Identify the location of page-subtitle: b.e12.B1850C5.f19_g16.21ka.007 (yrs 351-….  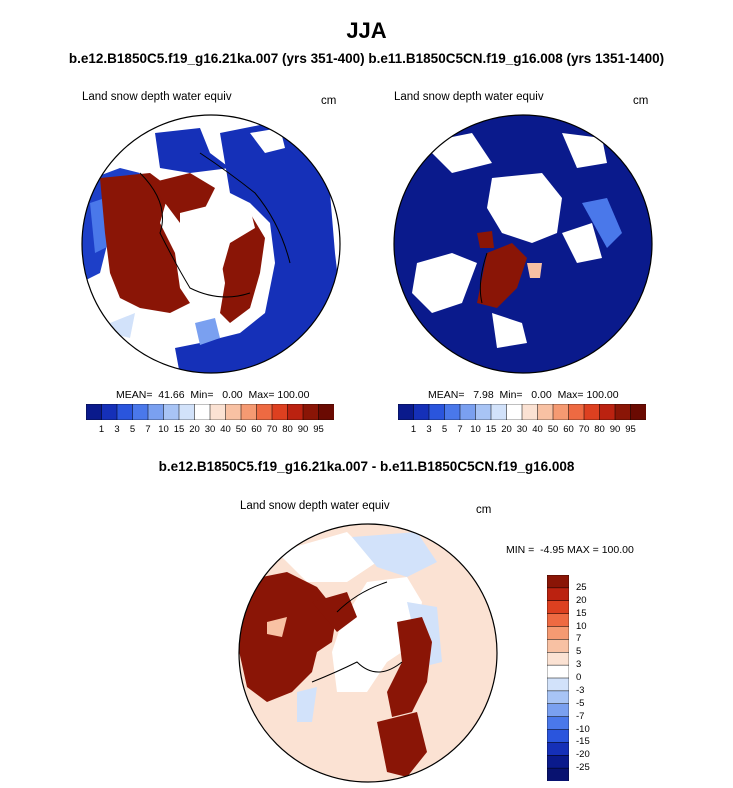
(366, 58).